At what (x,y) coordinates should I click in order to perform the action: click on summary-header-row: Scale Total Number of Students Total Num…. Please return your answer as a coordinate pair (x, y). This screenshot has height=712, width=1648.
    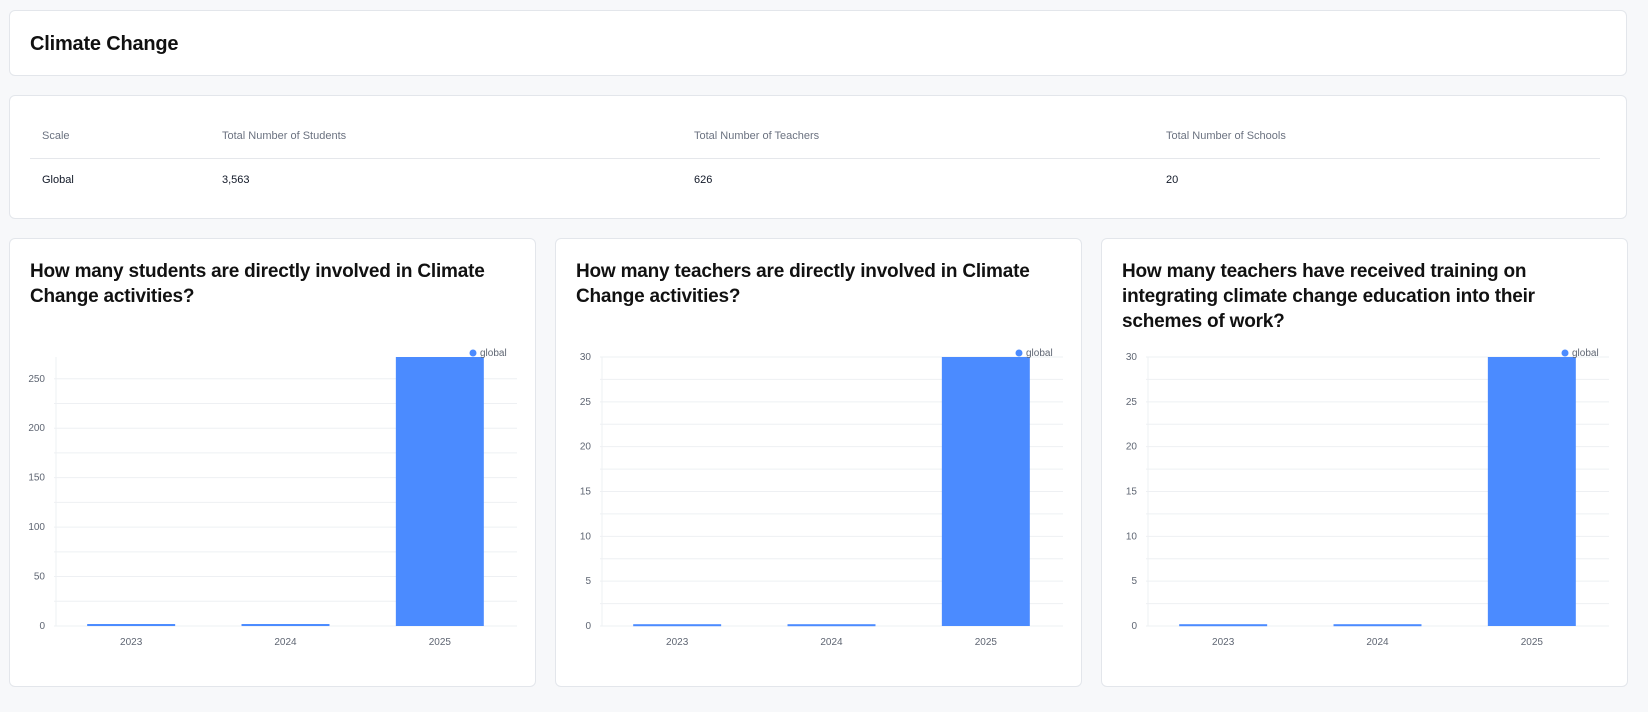
    Looking at the image, I should click on (815, 137).